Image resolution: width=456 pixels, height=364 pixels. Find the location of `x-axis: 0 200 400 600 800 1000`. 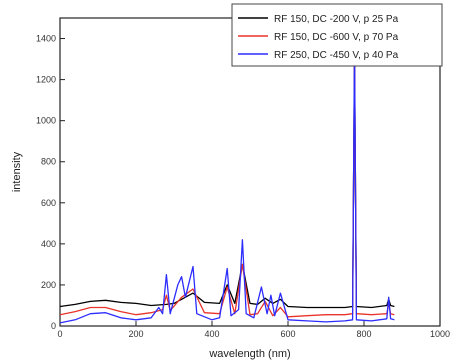

x-axis: 0 200 400 600 800 1000 is located at coordinates (253, 330).